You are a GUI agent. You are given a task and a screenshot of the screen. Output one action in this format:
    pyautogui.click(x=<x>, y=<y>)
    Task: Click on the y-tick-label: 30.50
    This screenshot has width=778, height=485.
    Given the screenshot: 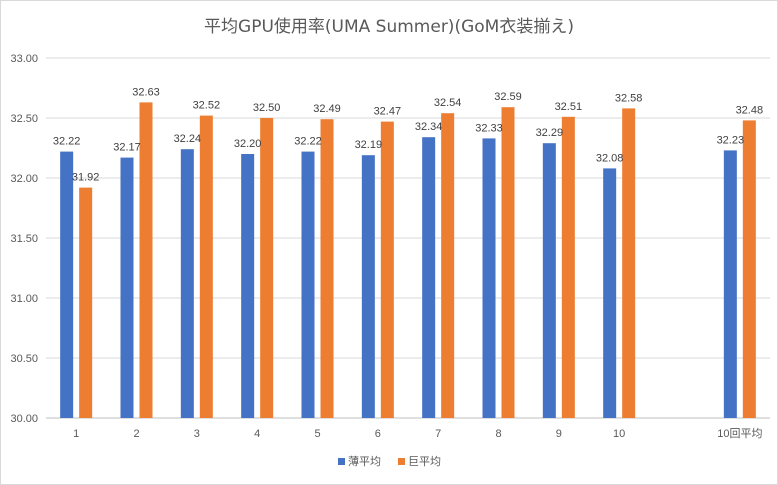 What is the action you would take?
    pyautogui.click(x=24, y=359)
    